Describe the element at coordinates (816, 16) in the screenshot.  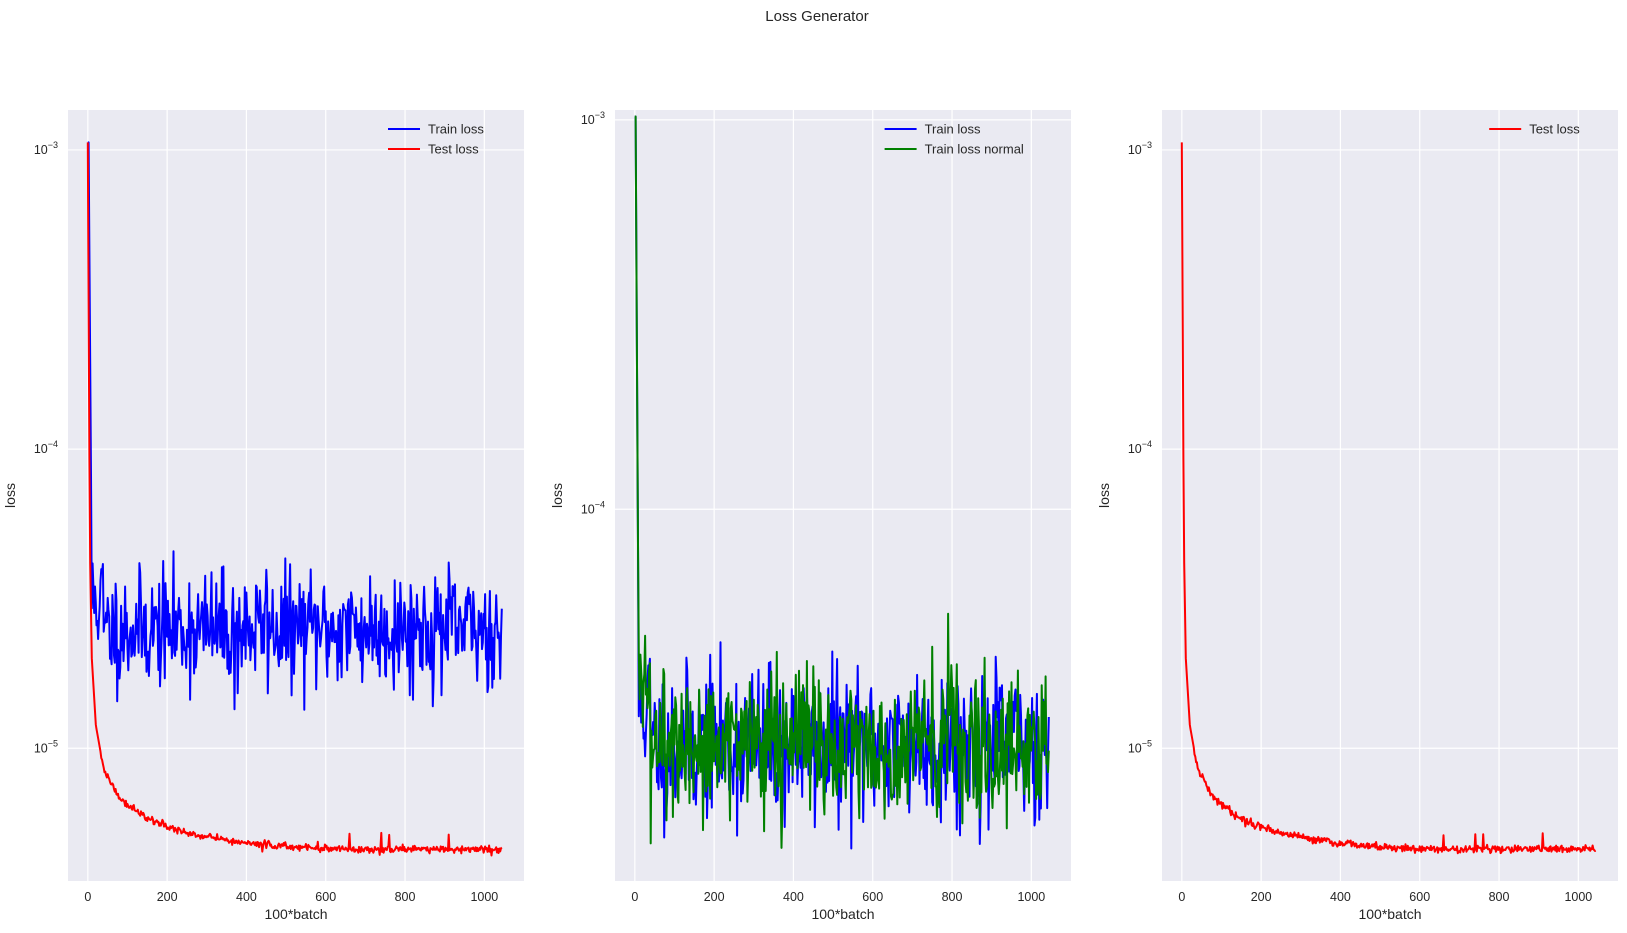
I see `figure-suptitle: Loss Generator` at that location.